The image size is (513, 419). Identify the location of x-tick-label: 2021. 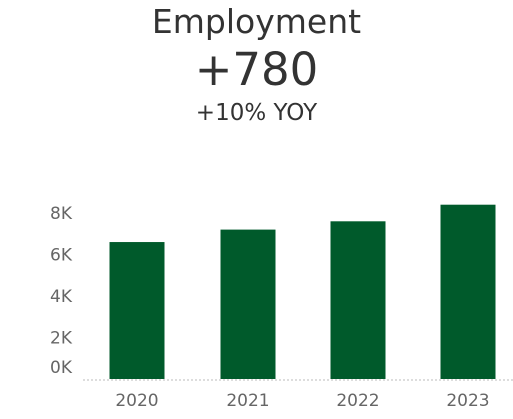
(247, 401).